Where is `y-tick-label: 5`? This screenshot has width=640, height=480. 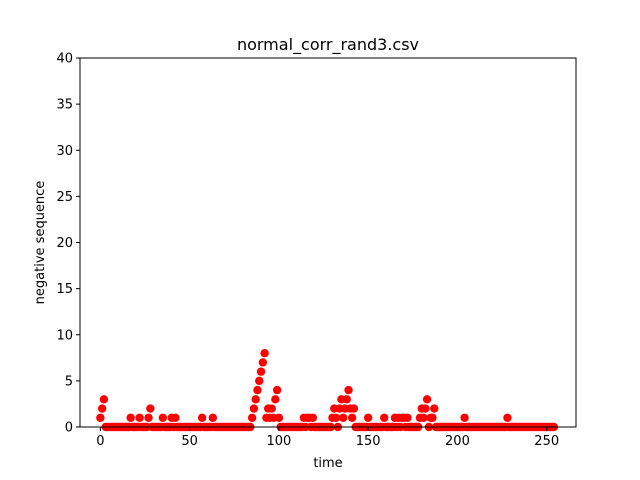 y-tick-label: 5 is located at coordinates (69, 381).